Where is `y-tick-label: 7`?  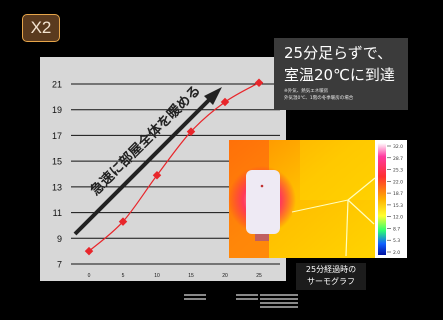
y-tick-label: 7 is located at coordinates (59, 265).